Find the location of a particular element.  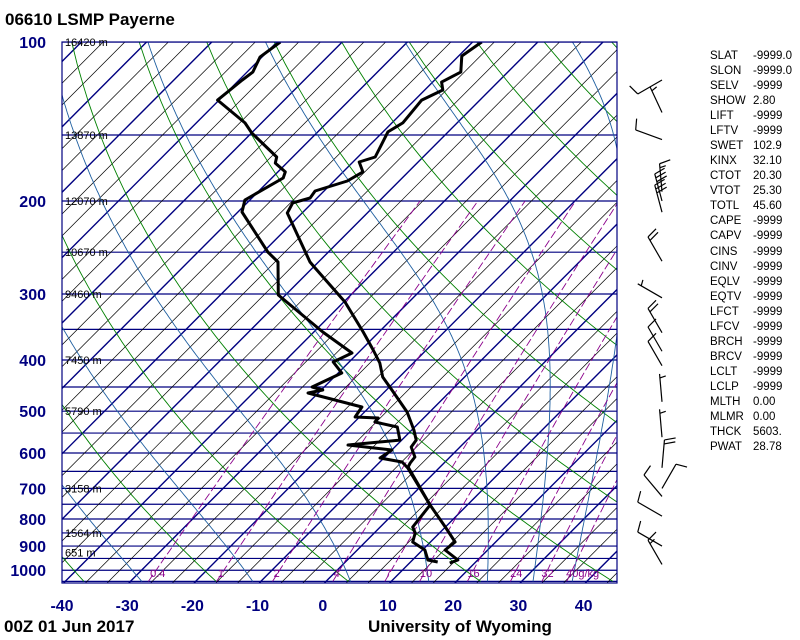

height-label: 651 m is located at coordinates (80, 553).